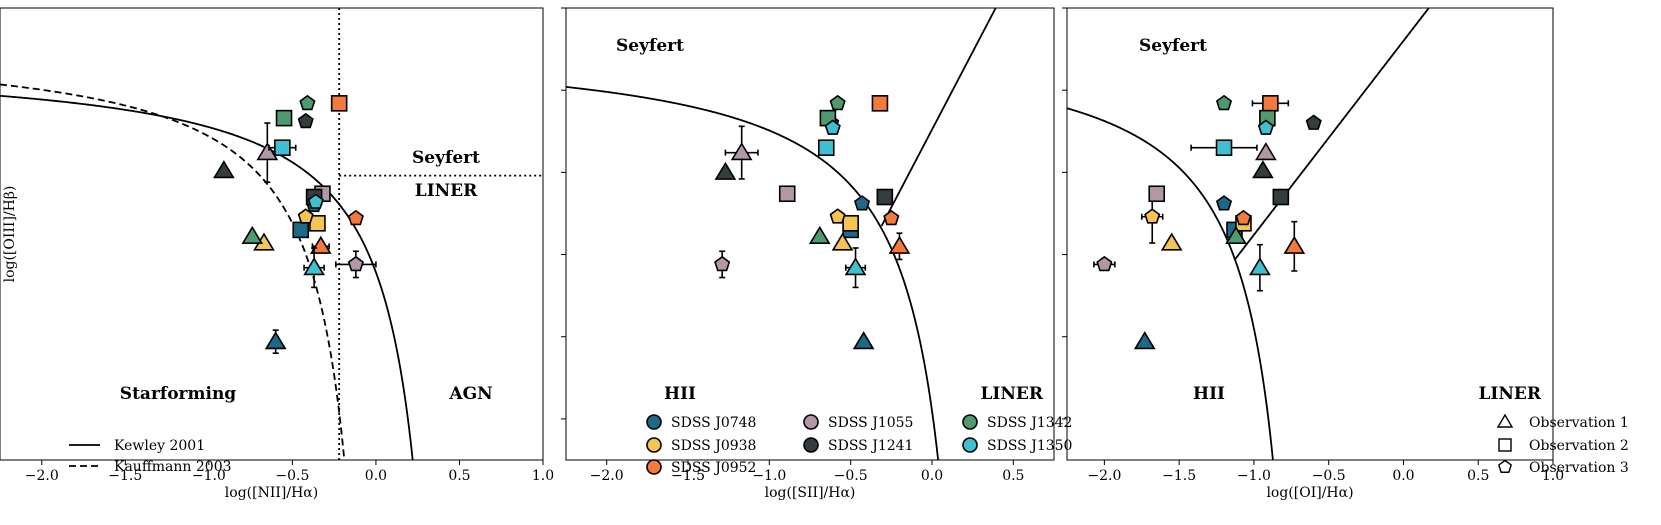 This screenshot has width=1661, height=525. What do you see at coordinates (292, 476) in the screenshot?
I see `panel1-xtick-label: −0.5` at bounding box center [292, 476].